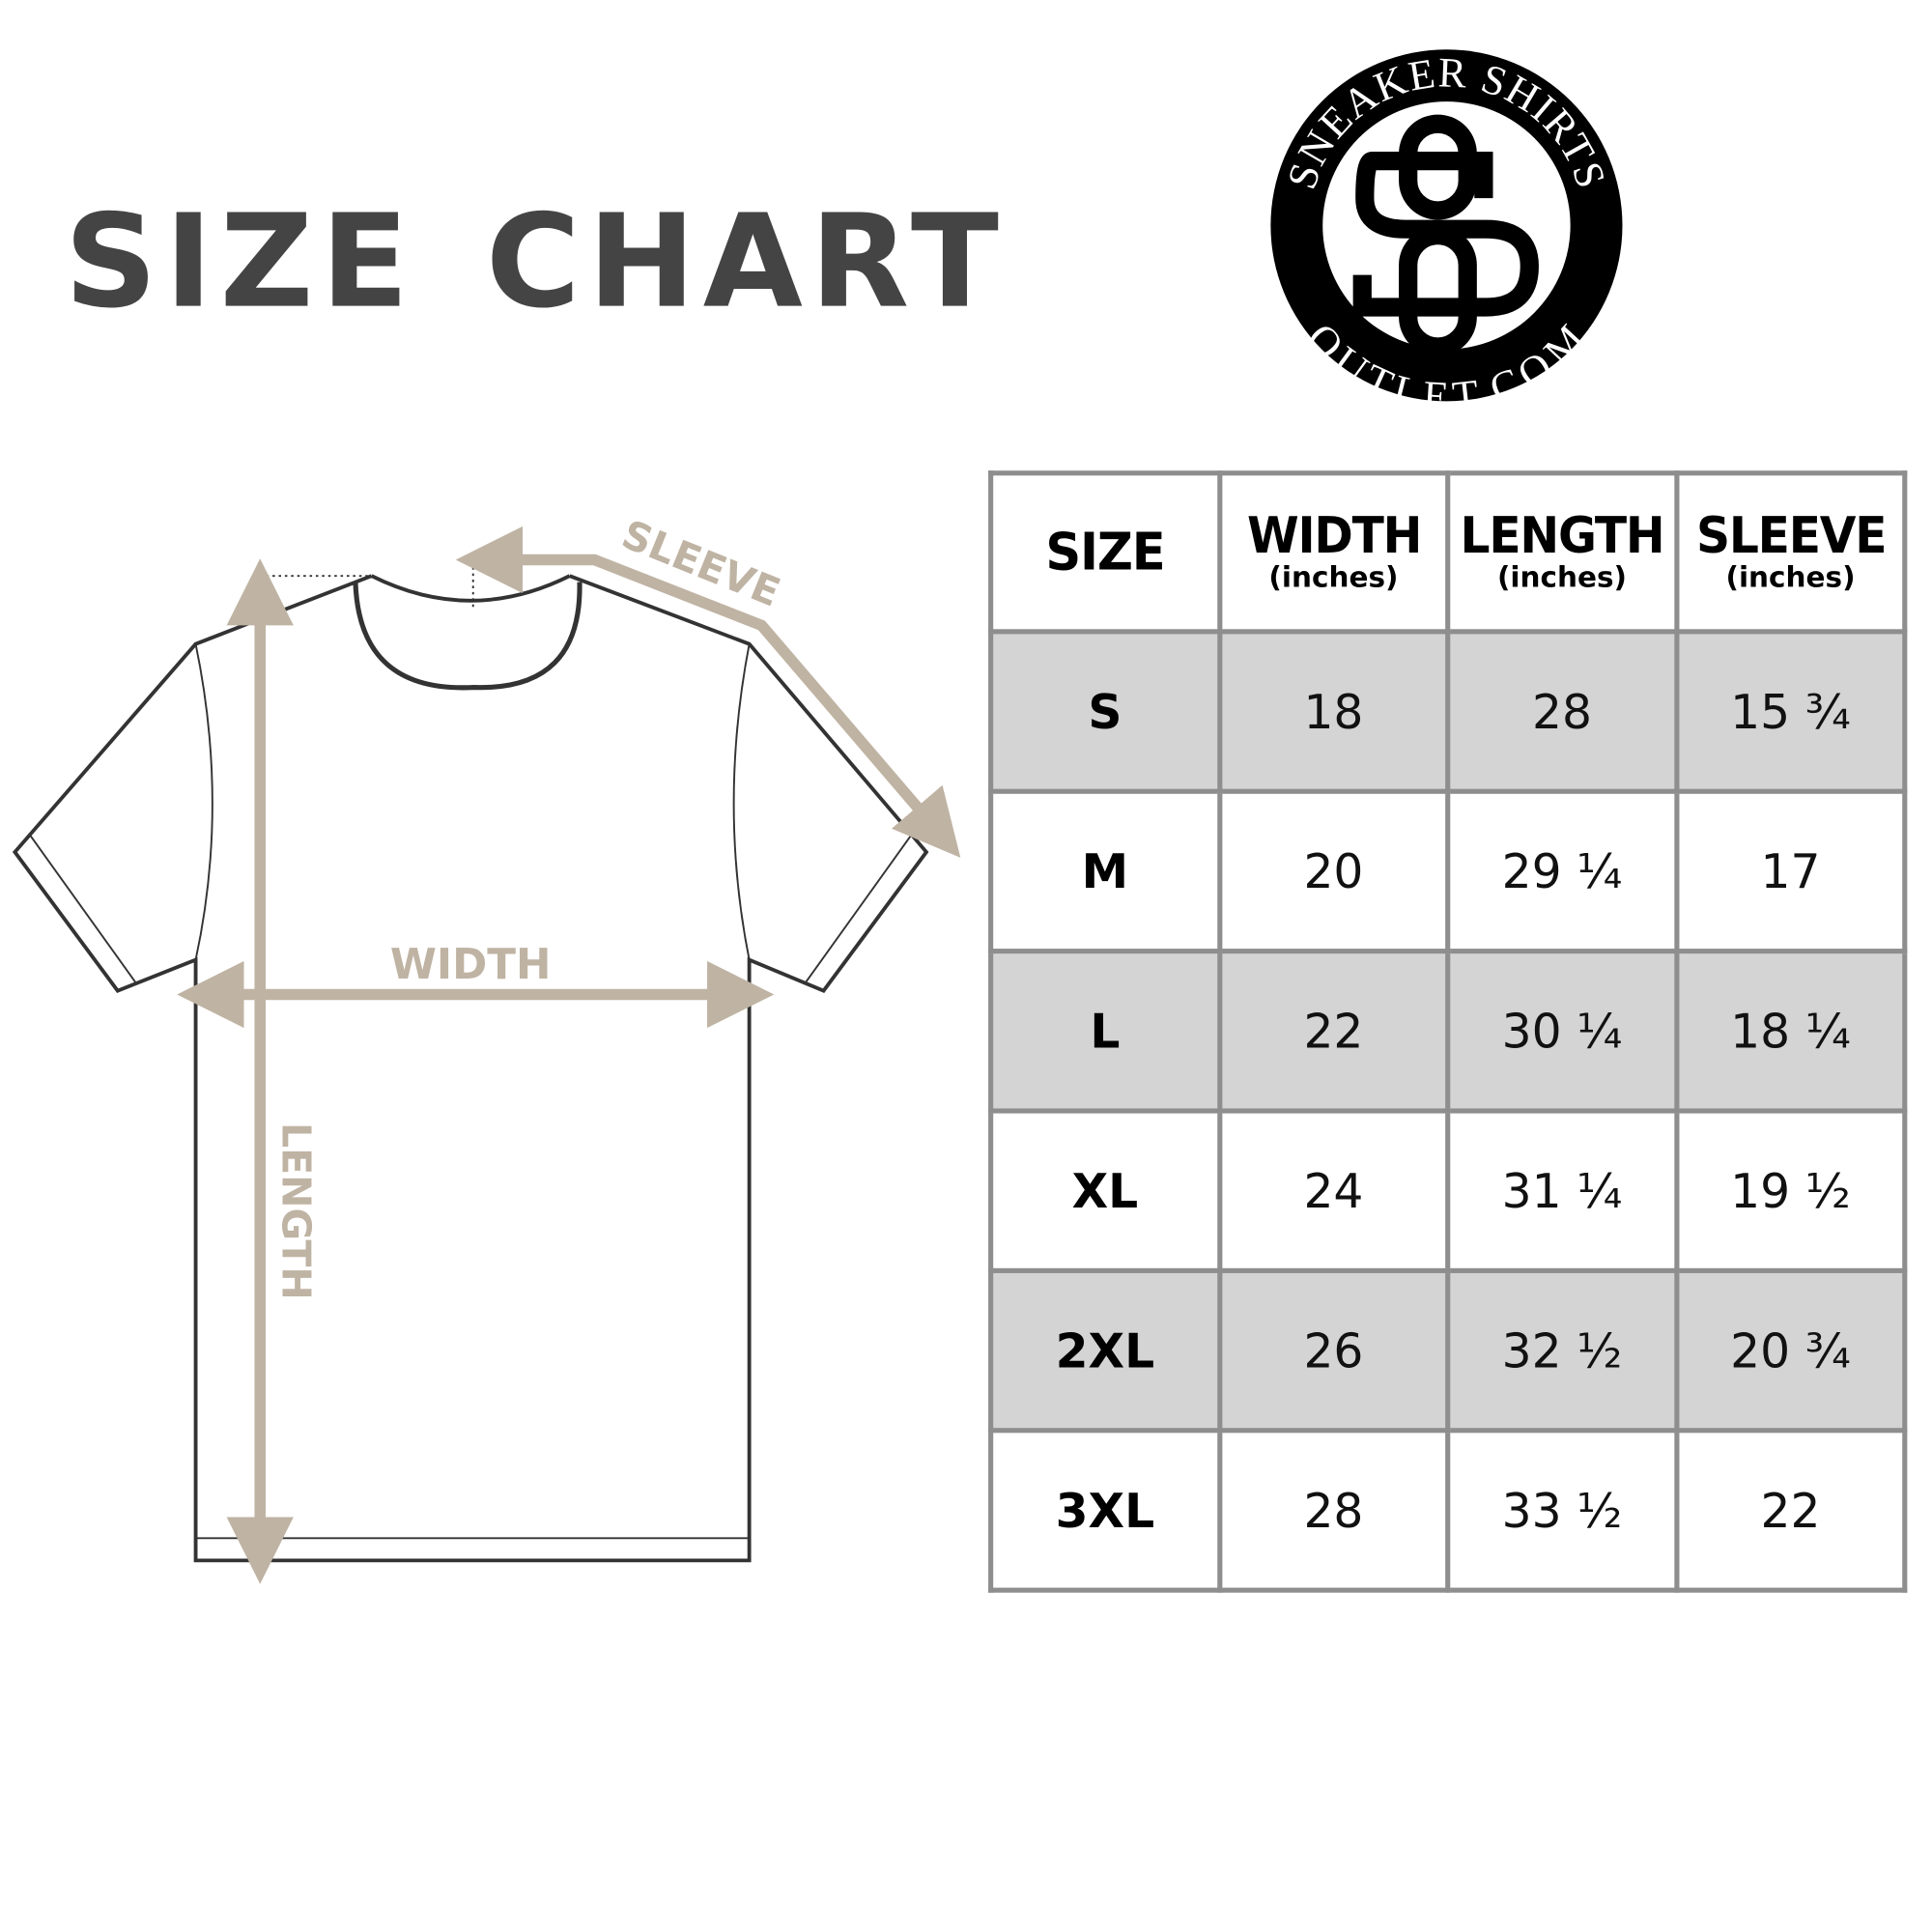 Image resolution: width=1932 pixels, height=1932 pixels. I want to click on brand-logo: SNEAKER SHIRTS OUTLET.COM, so click(1446, 235).